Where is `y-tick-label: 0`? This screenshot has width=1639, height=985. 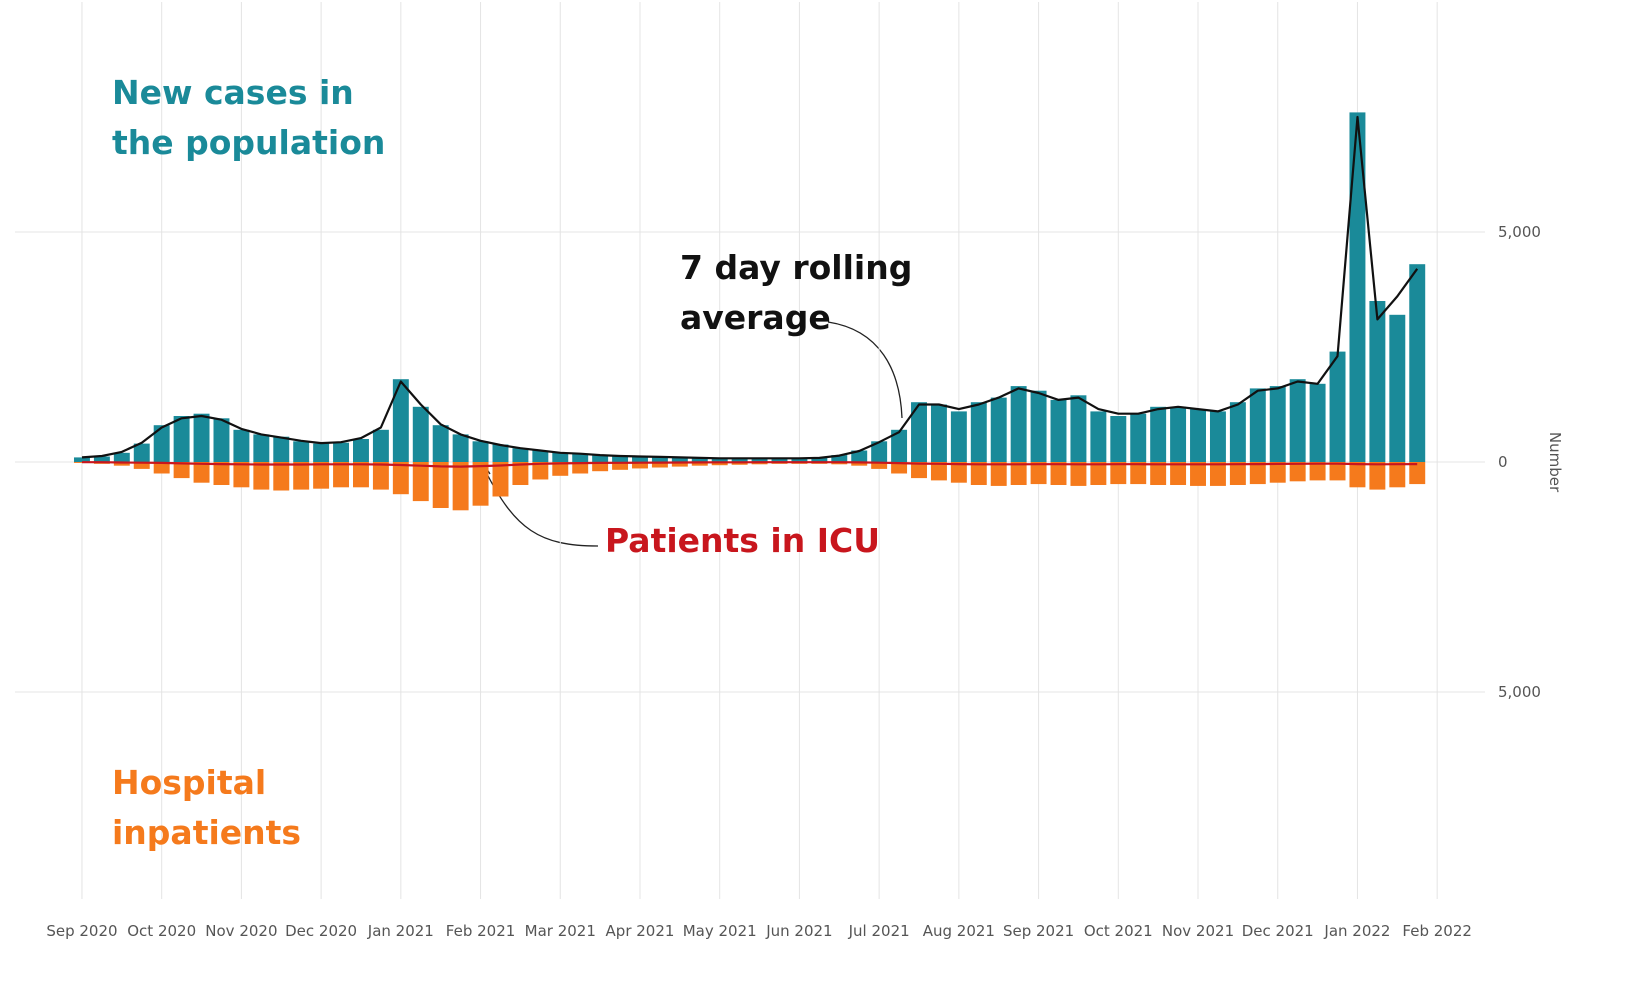 y-tick-label: 0 is located at coordinates (1503, 462).